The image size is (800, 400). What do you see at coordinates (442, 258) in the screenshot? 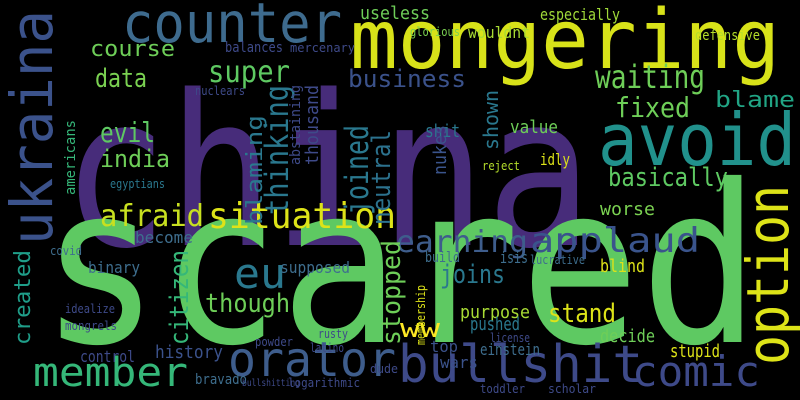
I see `word: build` at bounding box center [442, 258].